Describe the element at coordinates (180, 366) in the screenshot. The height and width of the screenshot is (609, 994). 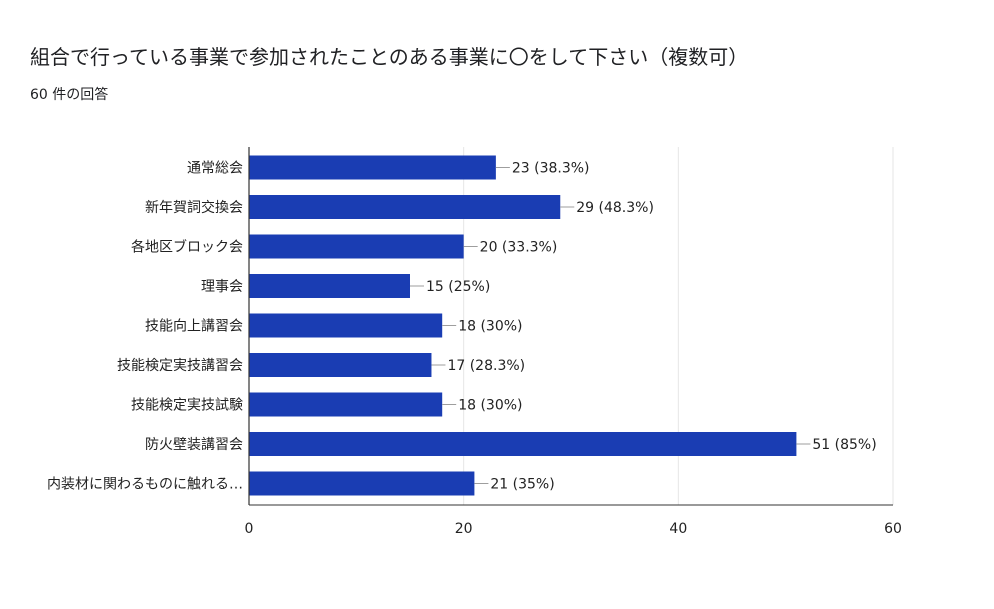
I see `category-label: 技能検定実技講習会` at that location.